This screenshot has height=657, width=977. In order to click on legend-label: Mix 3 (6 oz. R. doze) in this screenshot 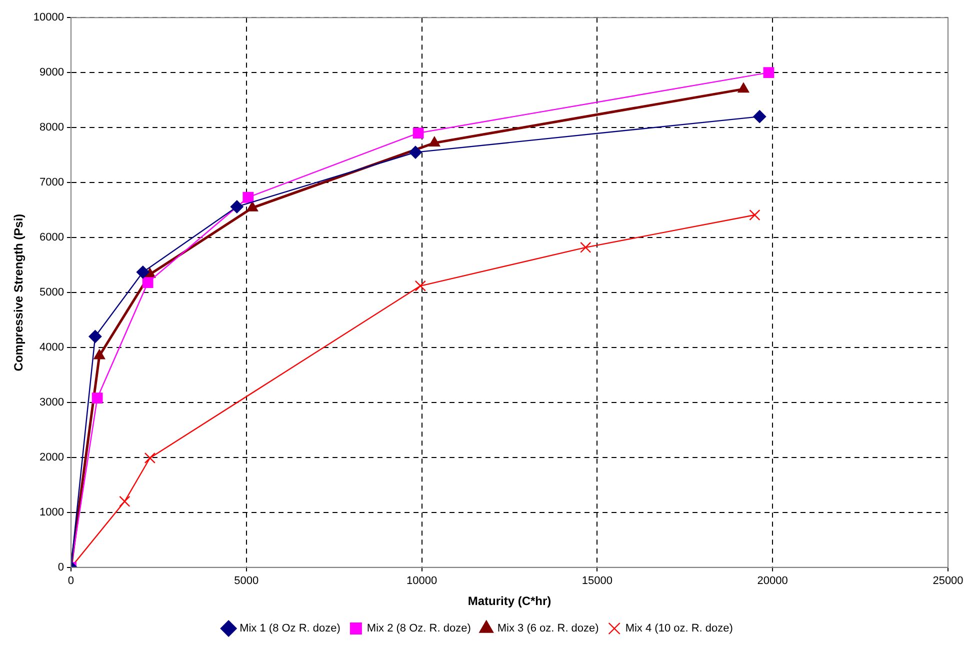, I will do `click(548, 628)`.